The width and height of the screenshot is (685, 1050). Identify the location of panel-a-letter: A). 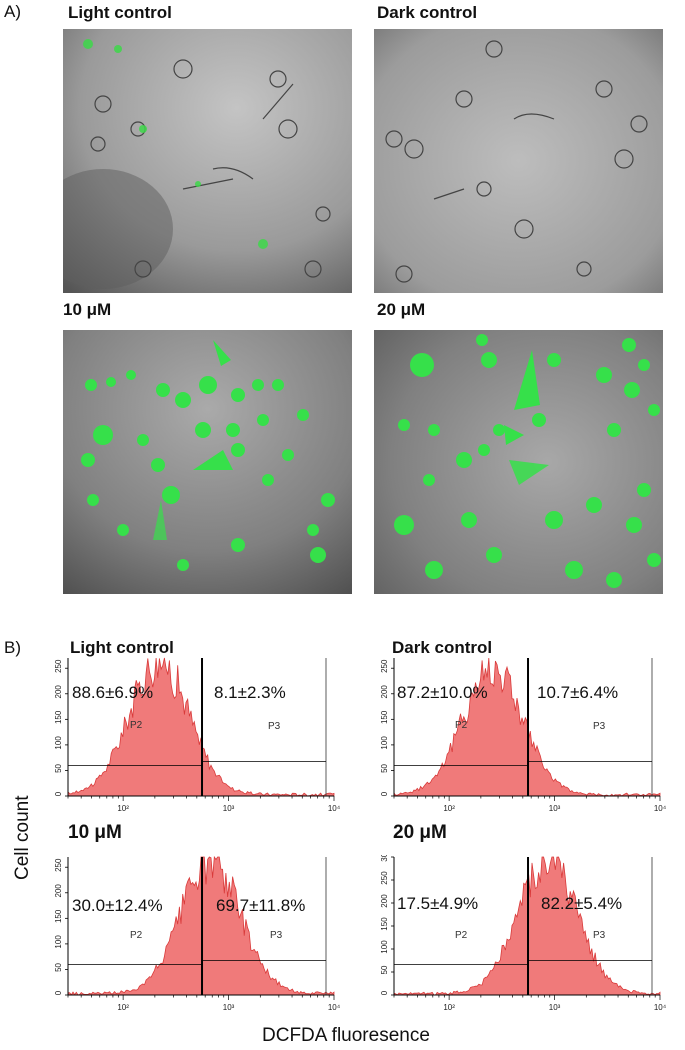
(12, 11).